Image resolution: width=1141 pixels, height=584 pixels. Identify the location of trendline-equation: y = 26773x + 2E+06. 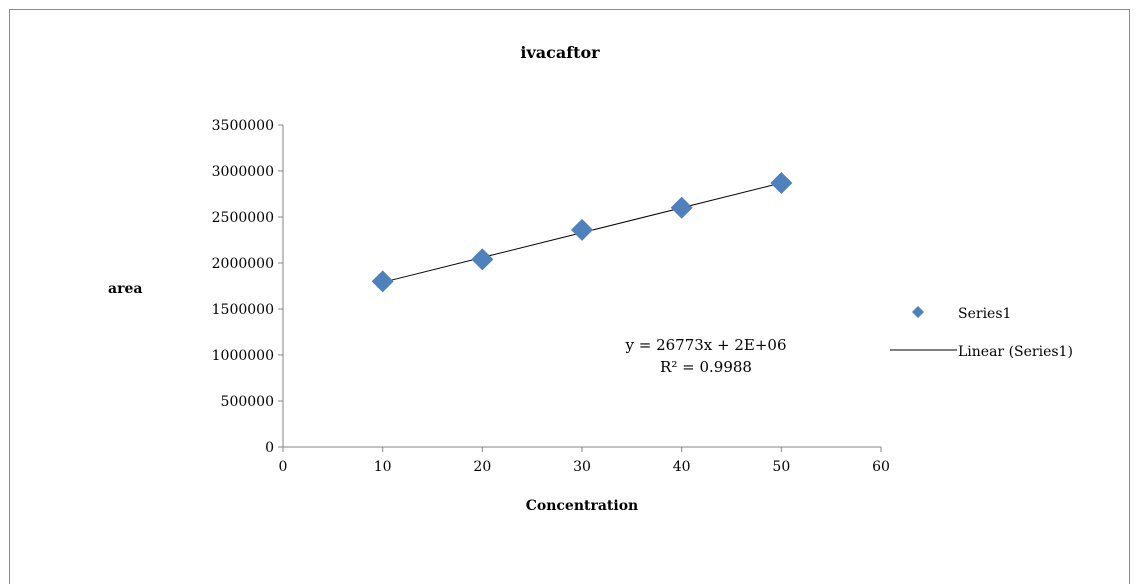
(705, 345).